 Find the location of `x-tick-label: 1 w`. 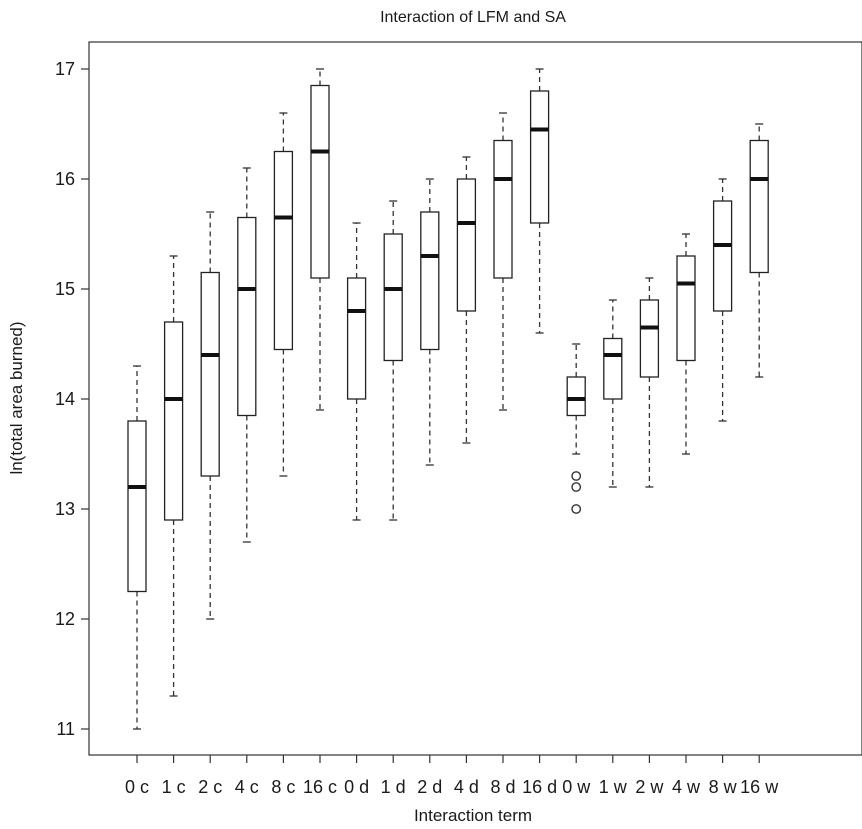

x-tick-label: 1 w is located at coordinates (613, 787).